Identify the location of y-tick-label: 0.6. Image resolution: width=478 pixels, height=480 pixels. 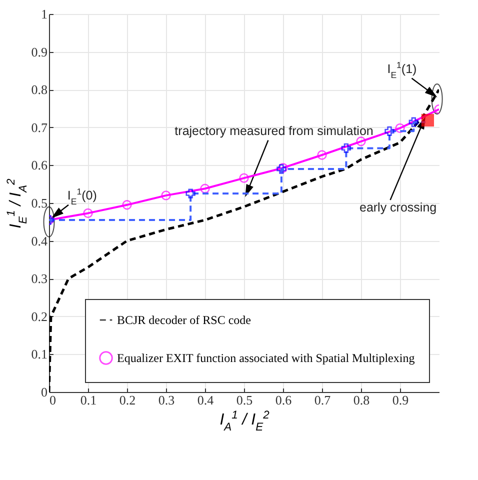
(39, 165).